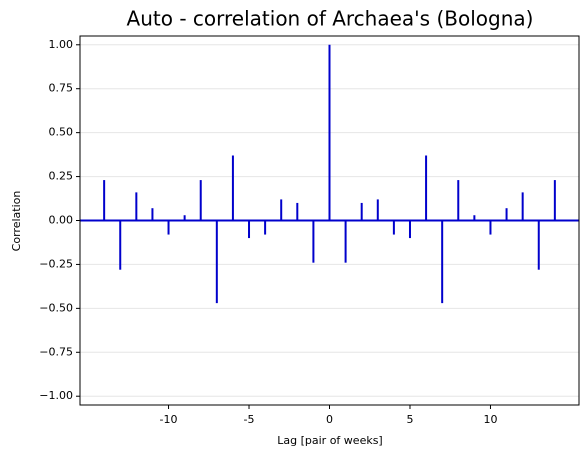 This screenshot has height=459, width=587. What do you see at coordinates (409, 419) in the screenshot?
I see `x-tick-label: 5` at bounding box center [409, 419].